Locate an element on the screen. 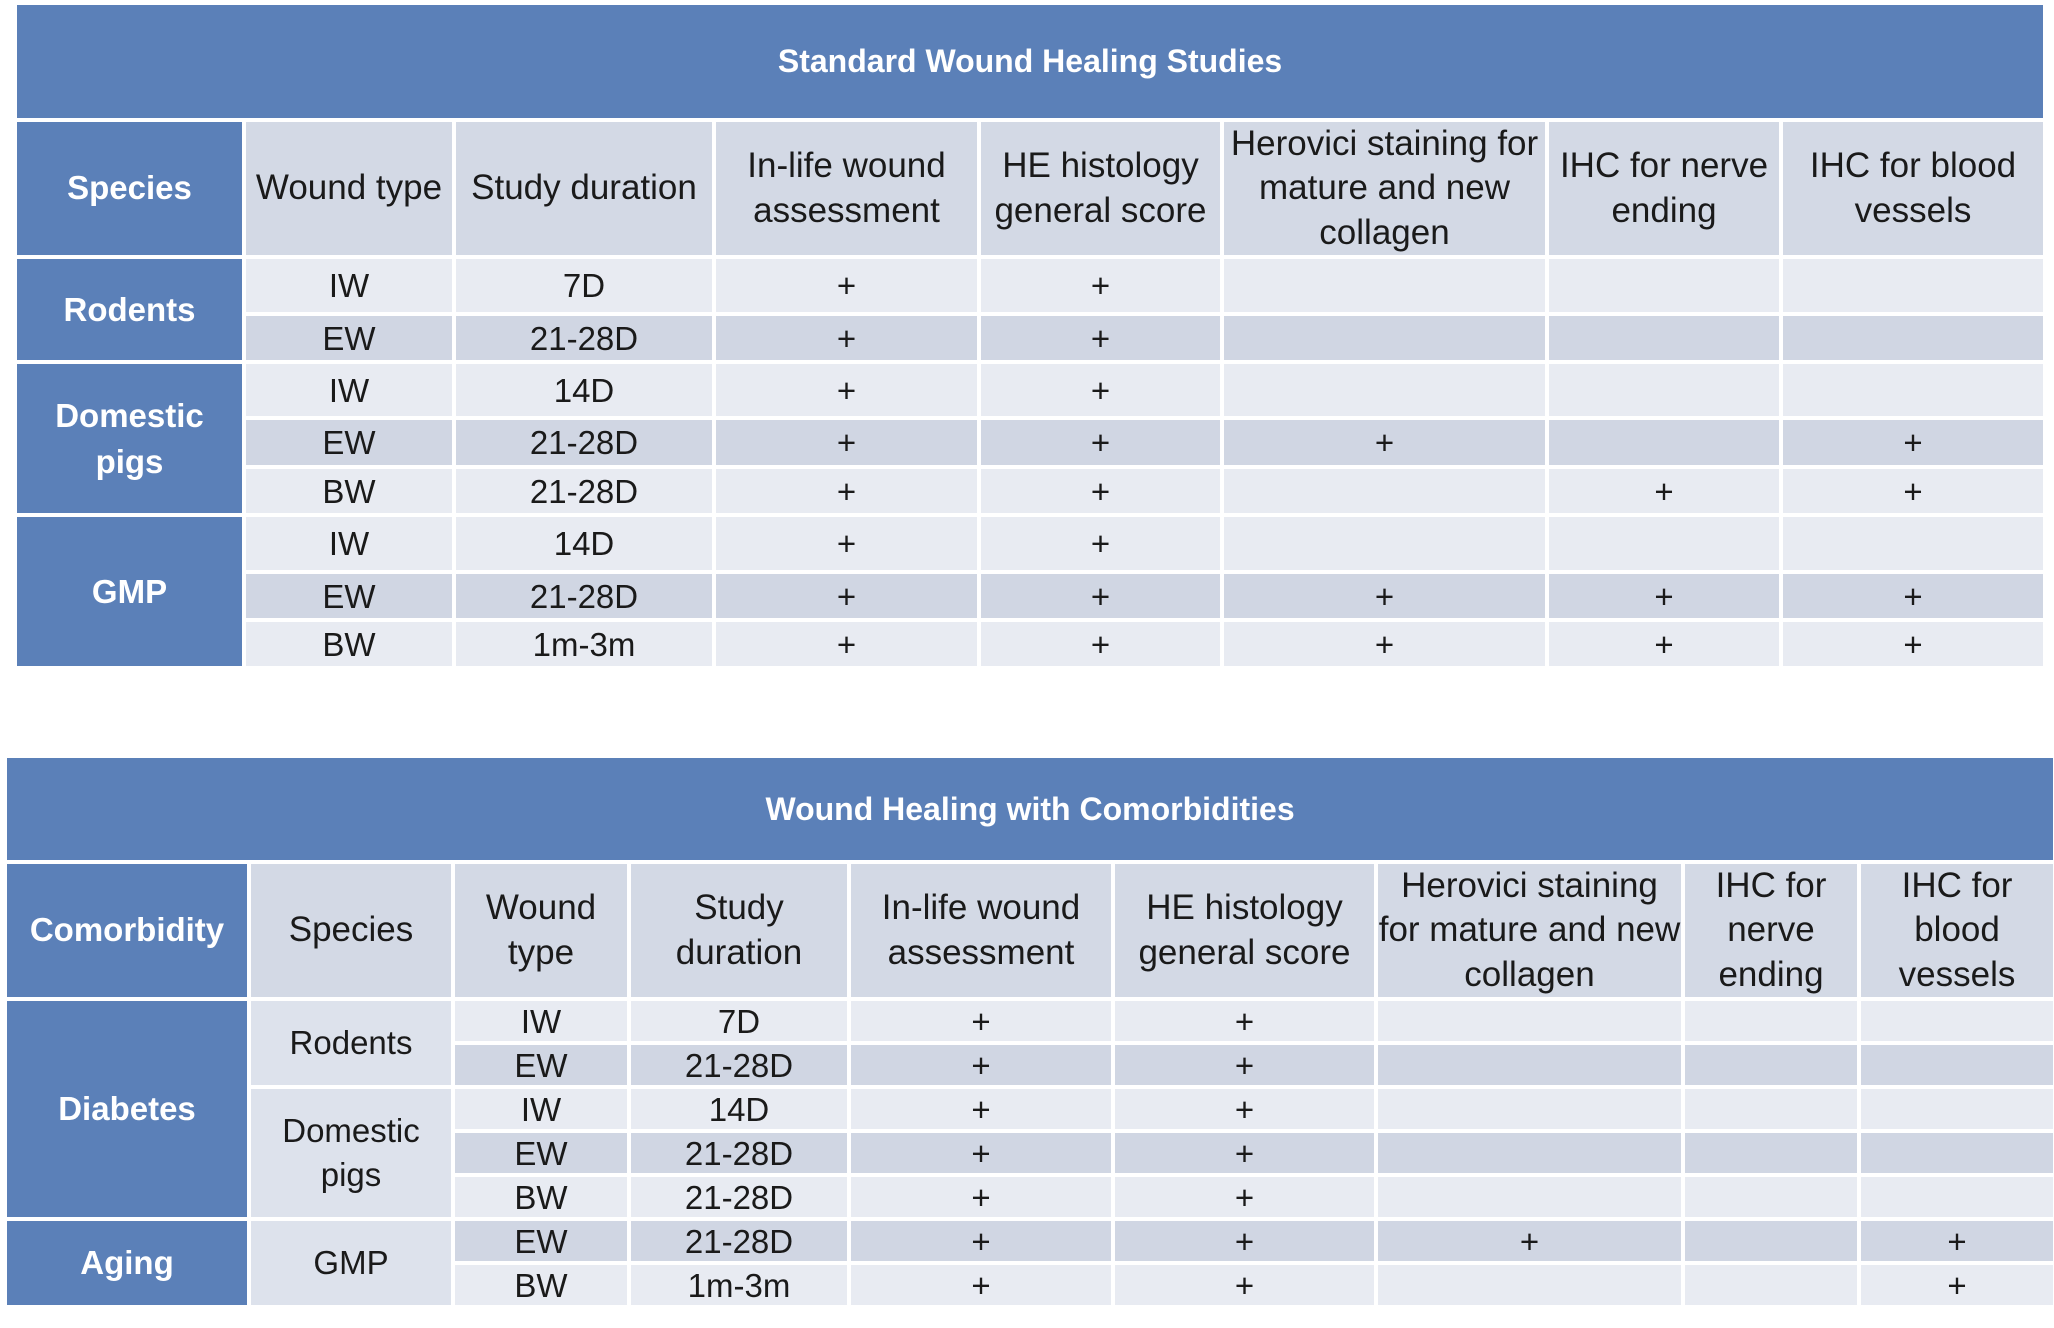  study-duration-cell: 7D is located at coordinates (739, 1021).